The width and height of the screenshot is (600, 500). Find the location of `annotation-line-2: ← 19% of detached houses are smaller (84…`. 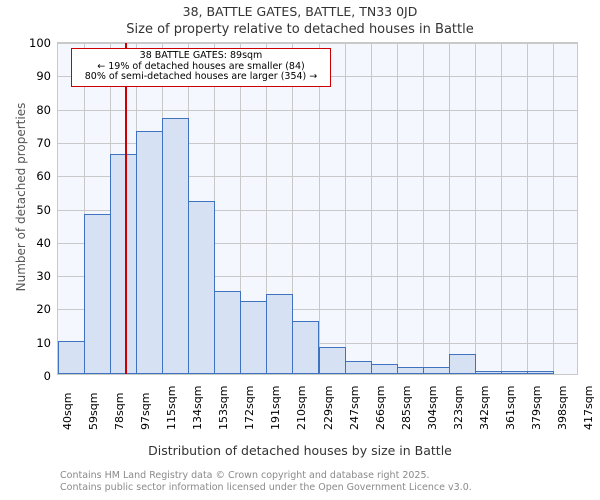

annotation-line-2: ← 19% of detached houses are smaller (84… is located at coordinates (201, 66).